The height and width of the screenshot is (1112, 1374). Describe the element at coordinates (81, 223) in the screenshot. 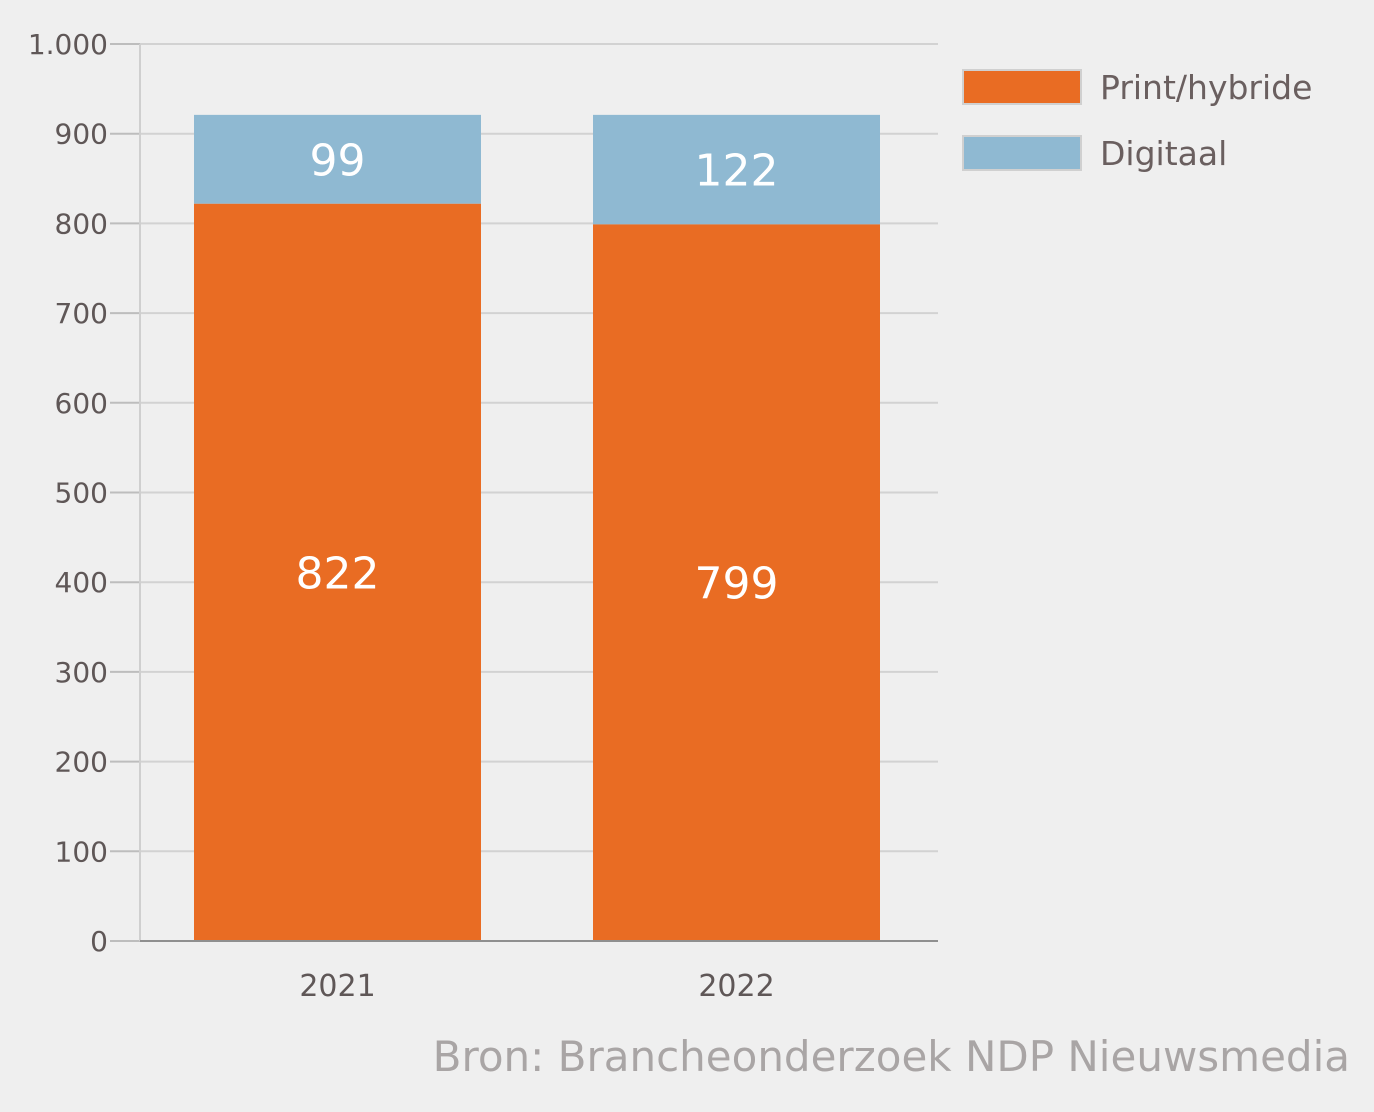

I see `y-tick-label-800: 800` at that location.